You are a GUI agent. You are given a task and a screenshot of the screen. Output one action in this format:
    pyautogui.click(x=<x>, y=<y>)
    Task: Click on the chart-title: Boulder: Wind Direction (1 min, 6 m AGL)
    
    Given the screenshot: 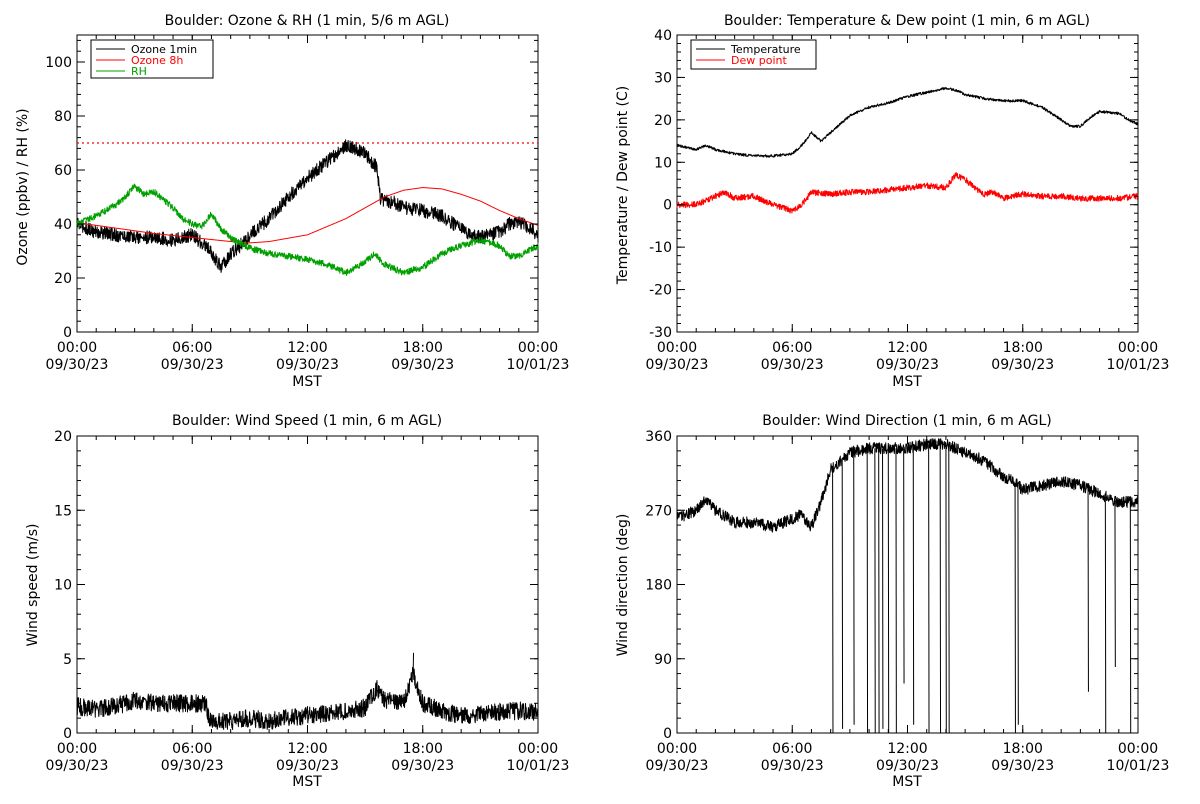 What is the action you would take?
    pyautogui.click(x=906, y=421)
    